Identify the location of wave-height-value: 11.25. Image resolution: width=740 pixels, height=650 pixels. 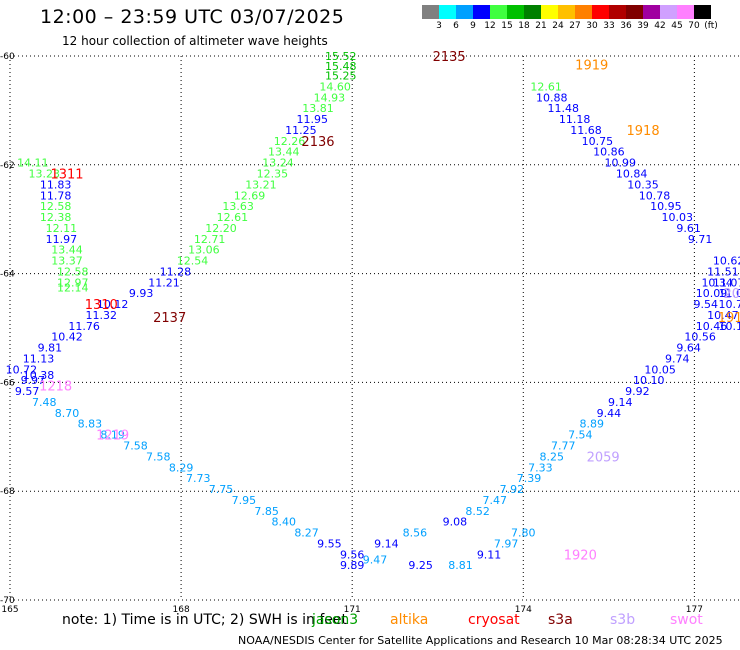
(301, 130).